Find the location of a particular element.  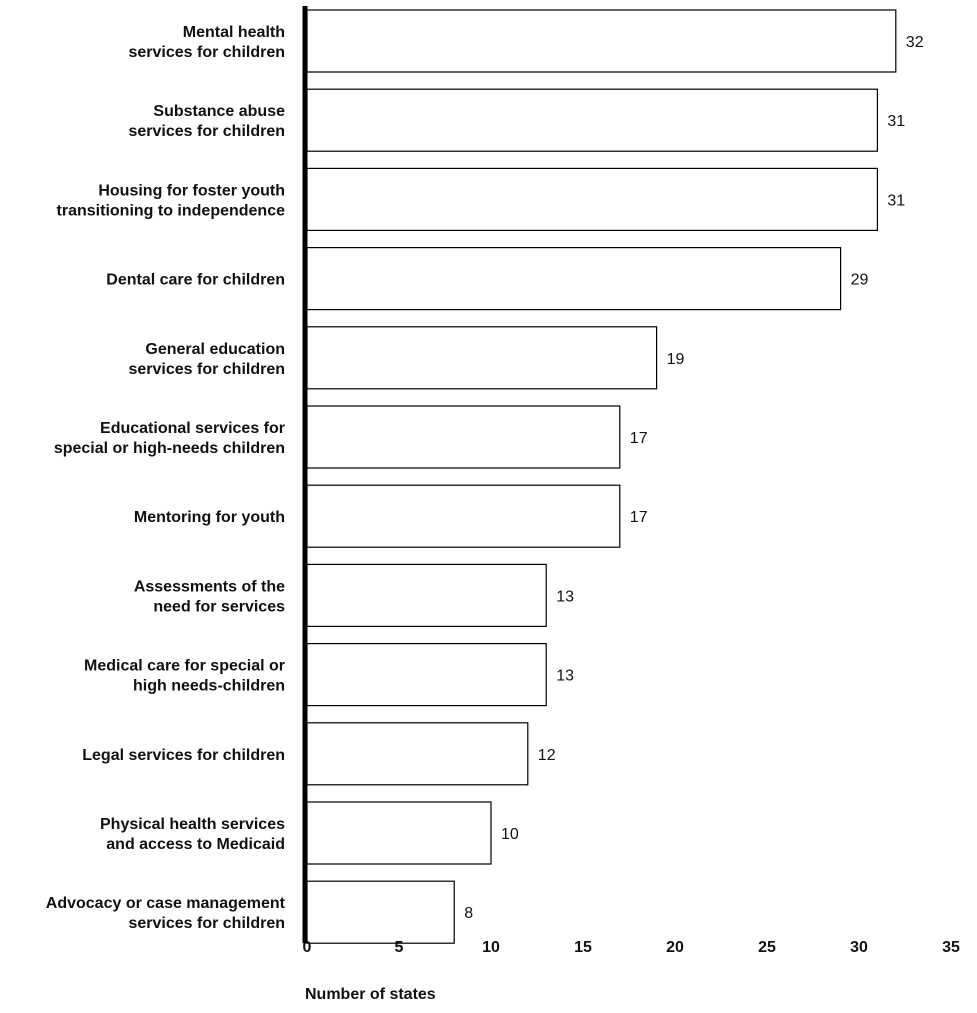

x-tick-label: 20 is located at coordinates (675, 947).